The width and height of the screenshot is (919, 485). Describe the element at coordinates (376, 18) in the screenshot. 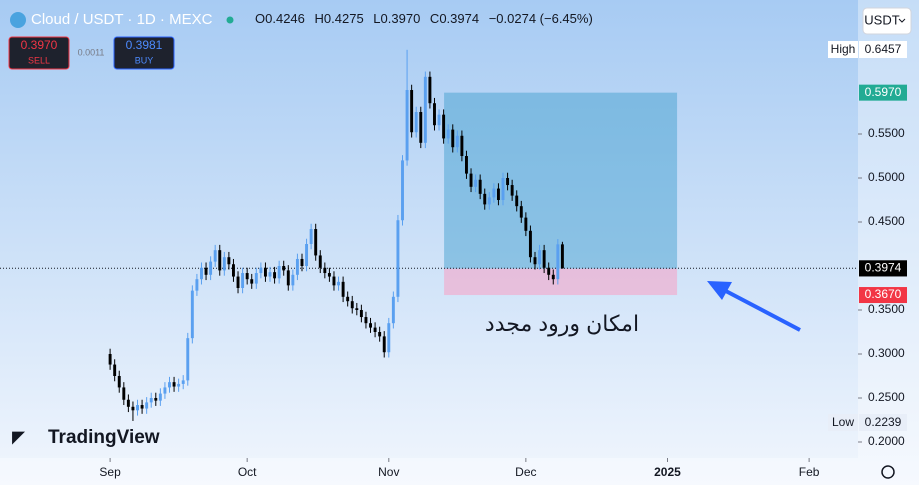

I see `l-label: L` at that location.